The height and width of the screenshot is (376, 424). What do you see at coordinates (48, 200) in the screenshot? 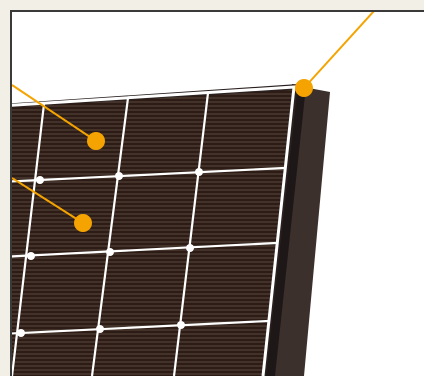
I see `lower-cell-callout-line` at bounding box center [48, 200].